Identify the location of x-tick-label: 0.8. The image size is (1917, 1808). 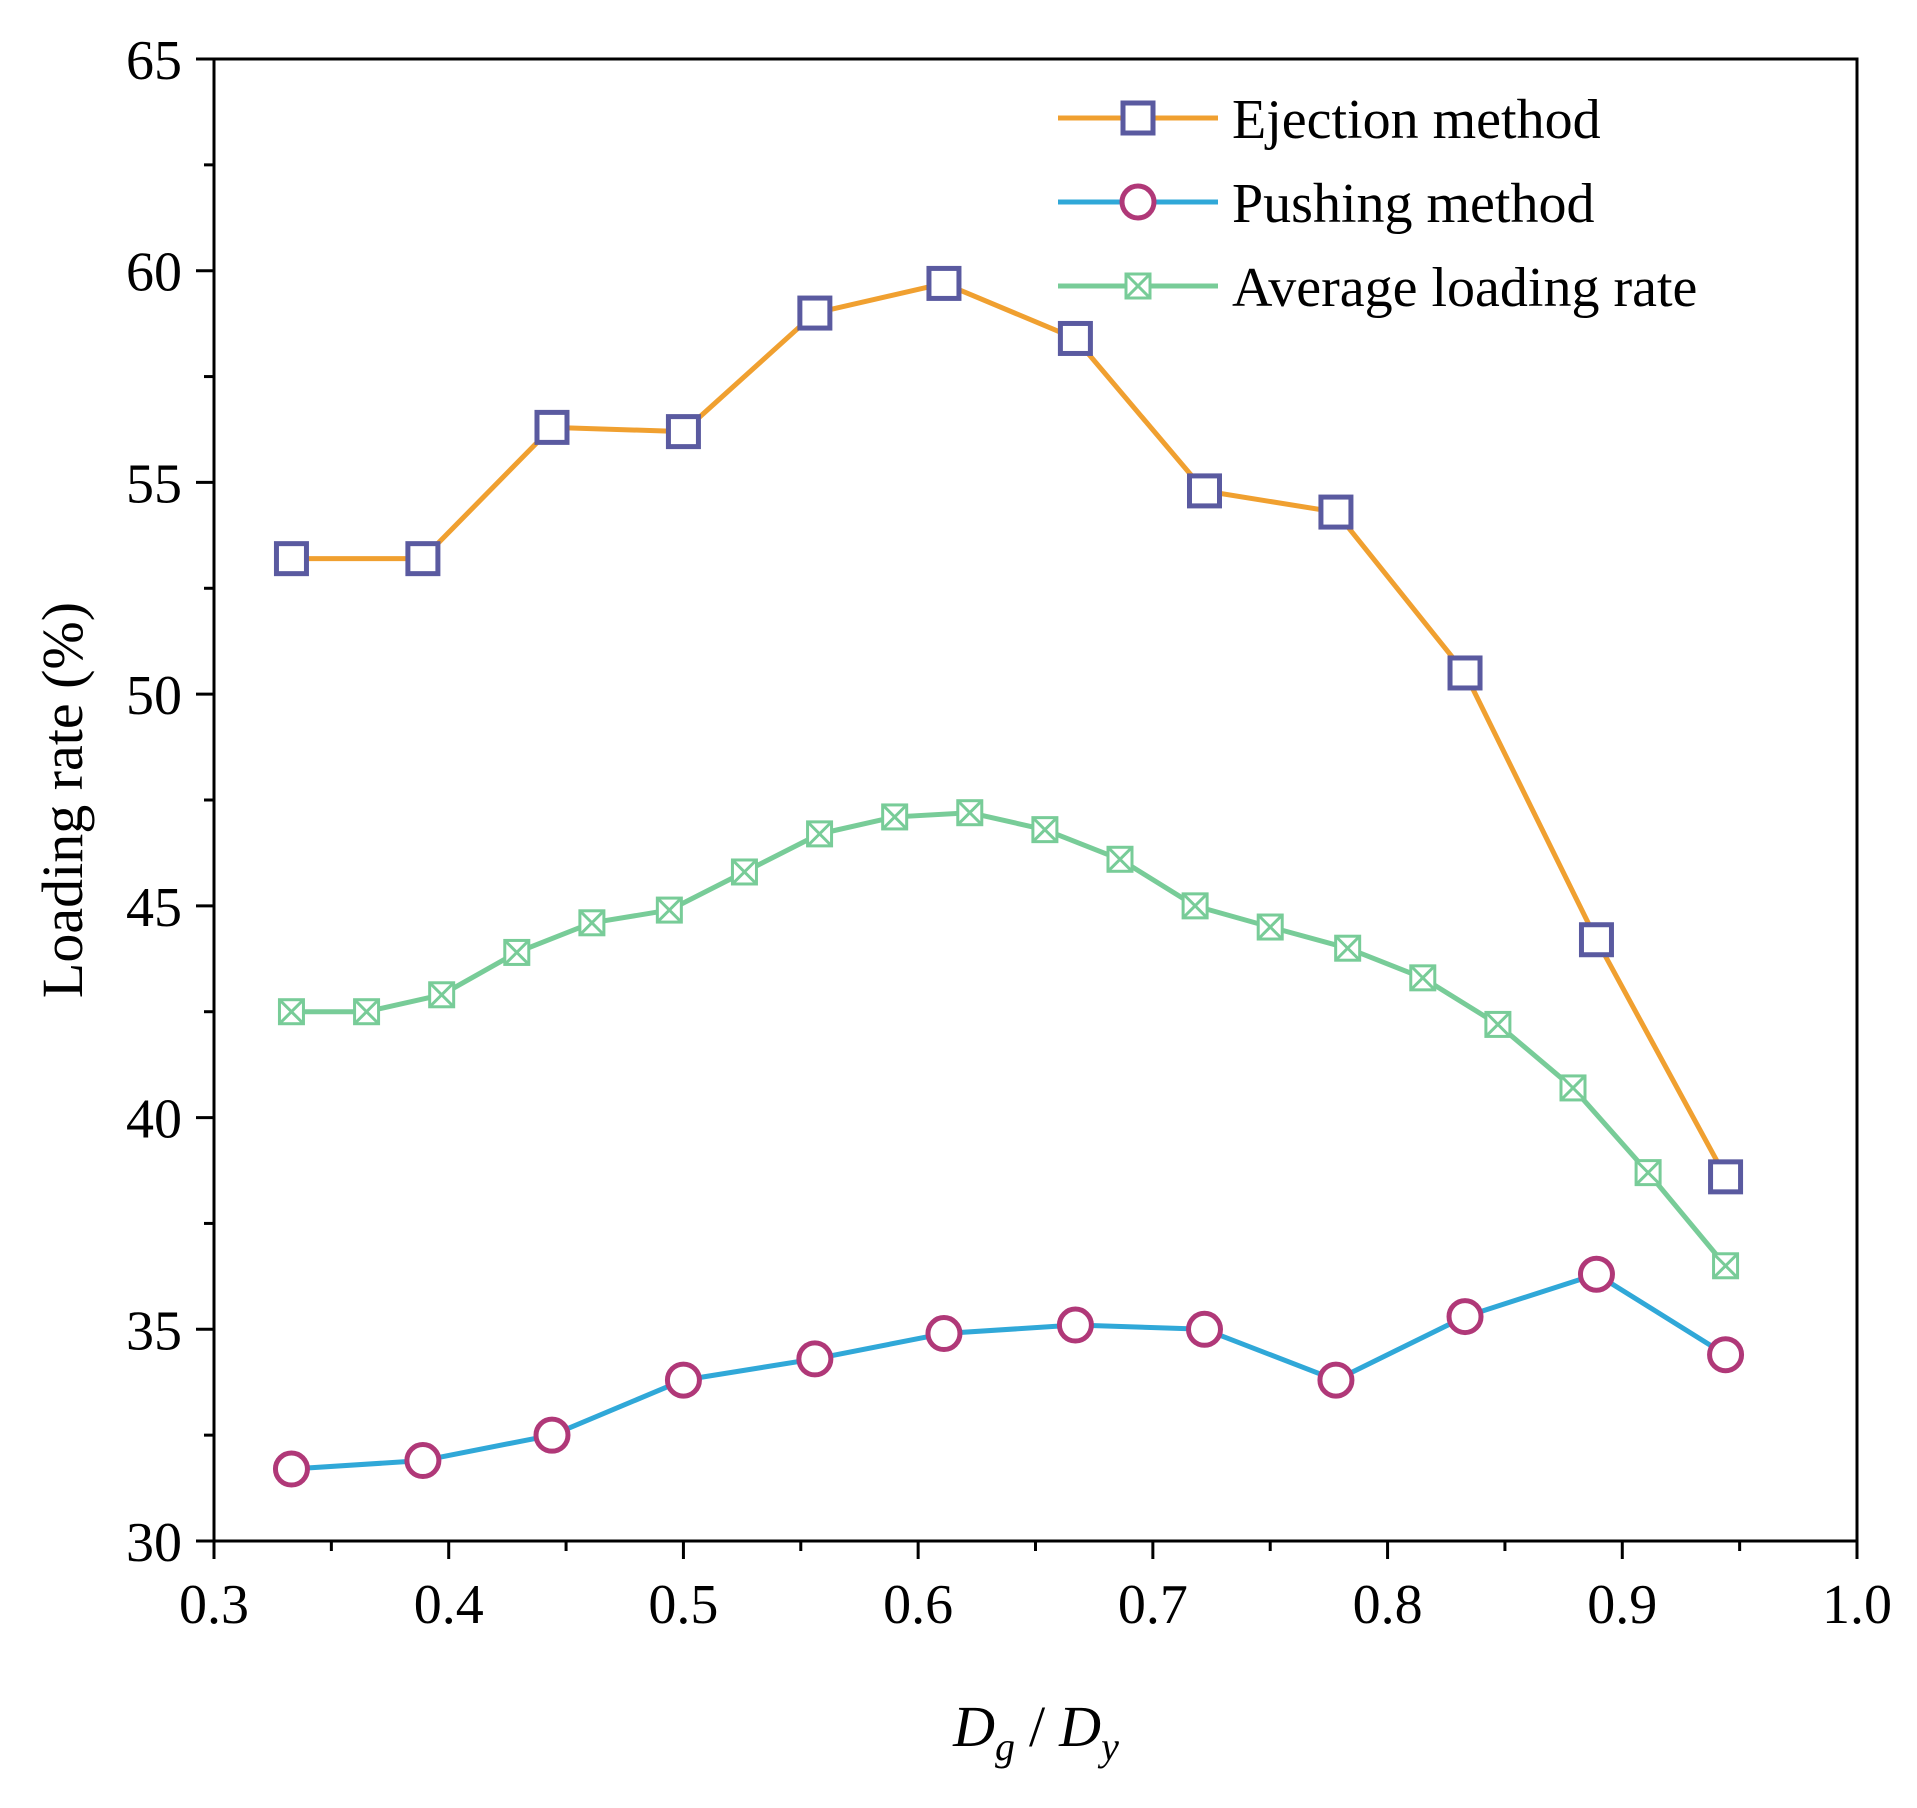
(1388, 1605).